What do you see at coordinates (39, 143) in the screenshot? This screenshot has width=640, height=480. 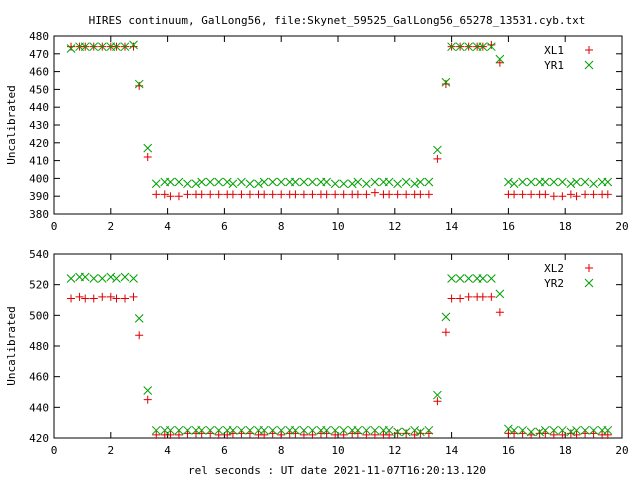 I see `y-tick-label: 420` at bounding box center [39, 143].